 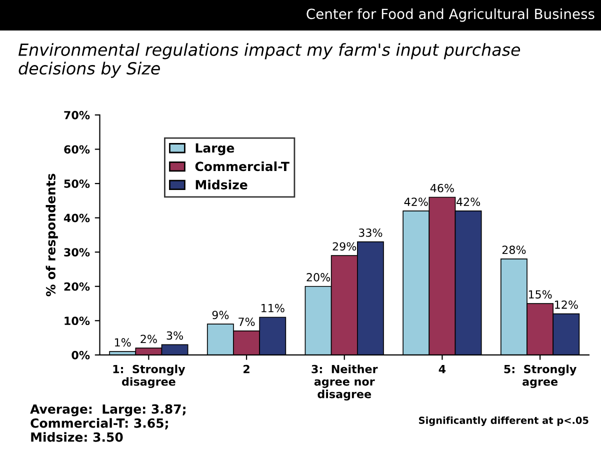 What do you see at coordinates (81, 355) in the screenshot?
I see `y-tick-label: 0%` at bounding box center [81, 355].